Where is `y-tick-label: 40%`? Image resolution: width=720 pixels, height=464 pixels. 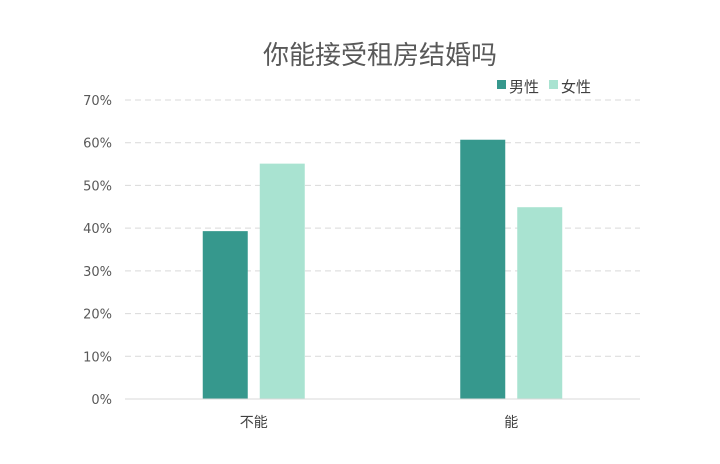 y-tick-label: 40% is located at coordinates (97, 229).